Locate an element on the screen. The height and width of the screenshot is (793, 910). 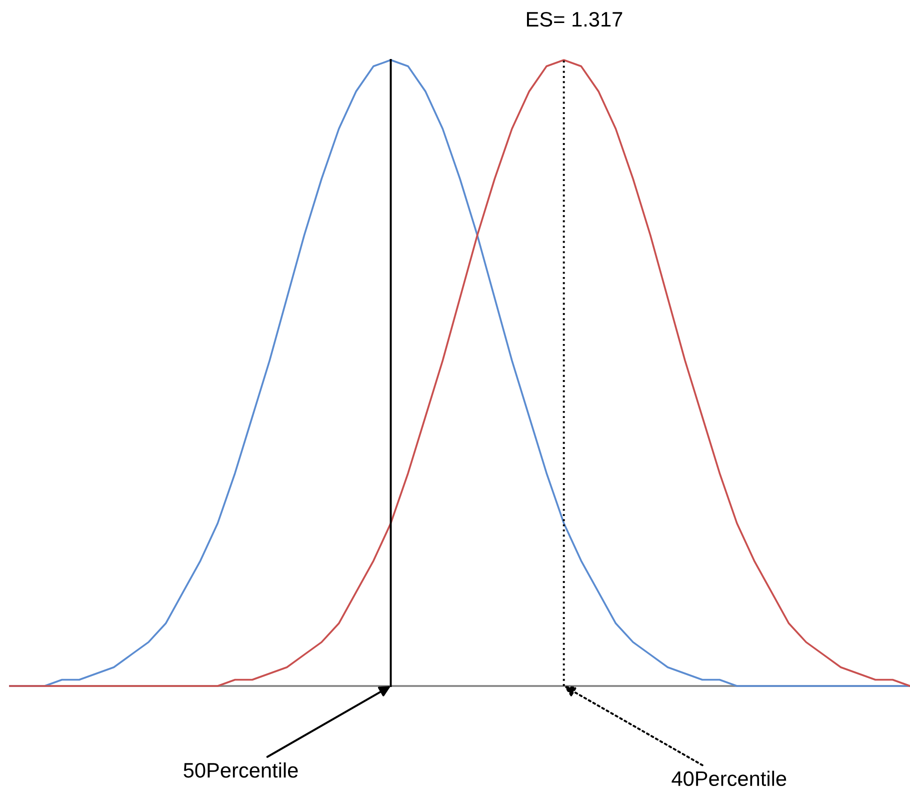
text: ES= 1.317 is located at coordinates (574, 19).